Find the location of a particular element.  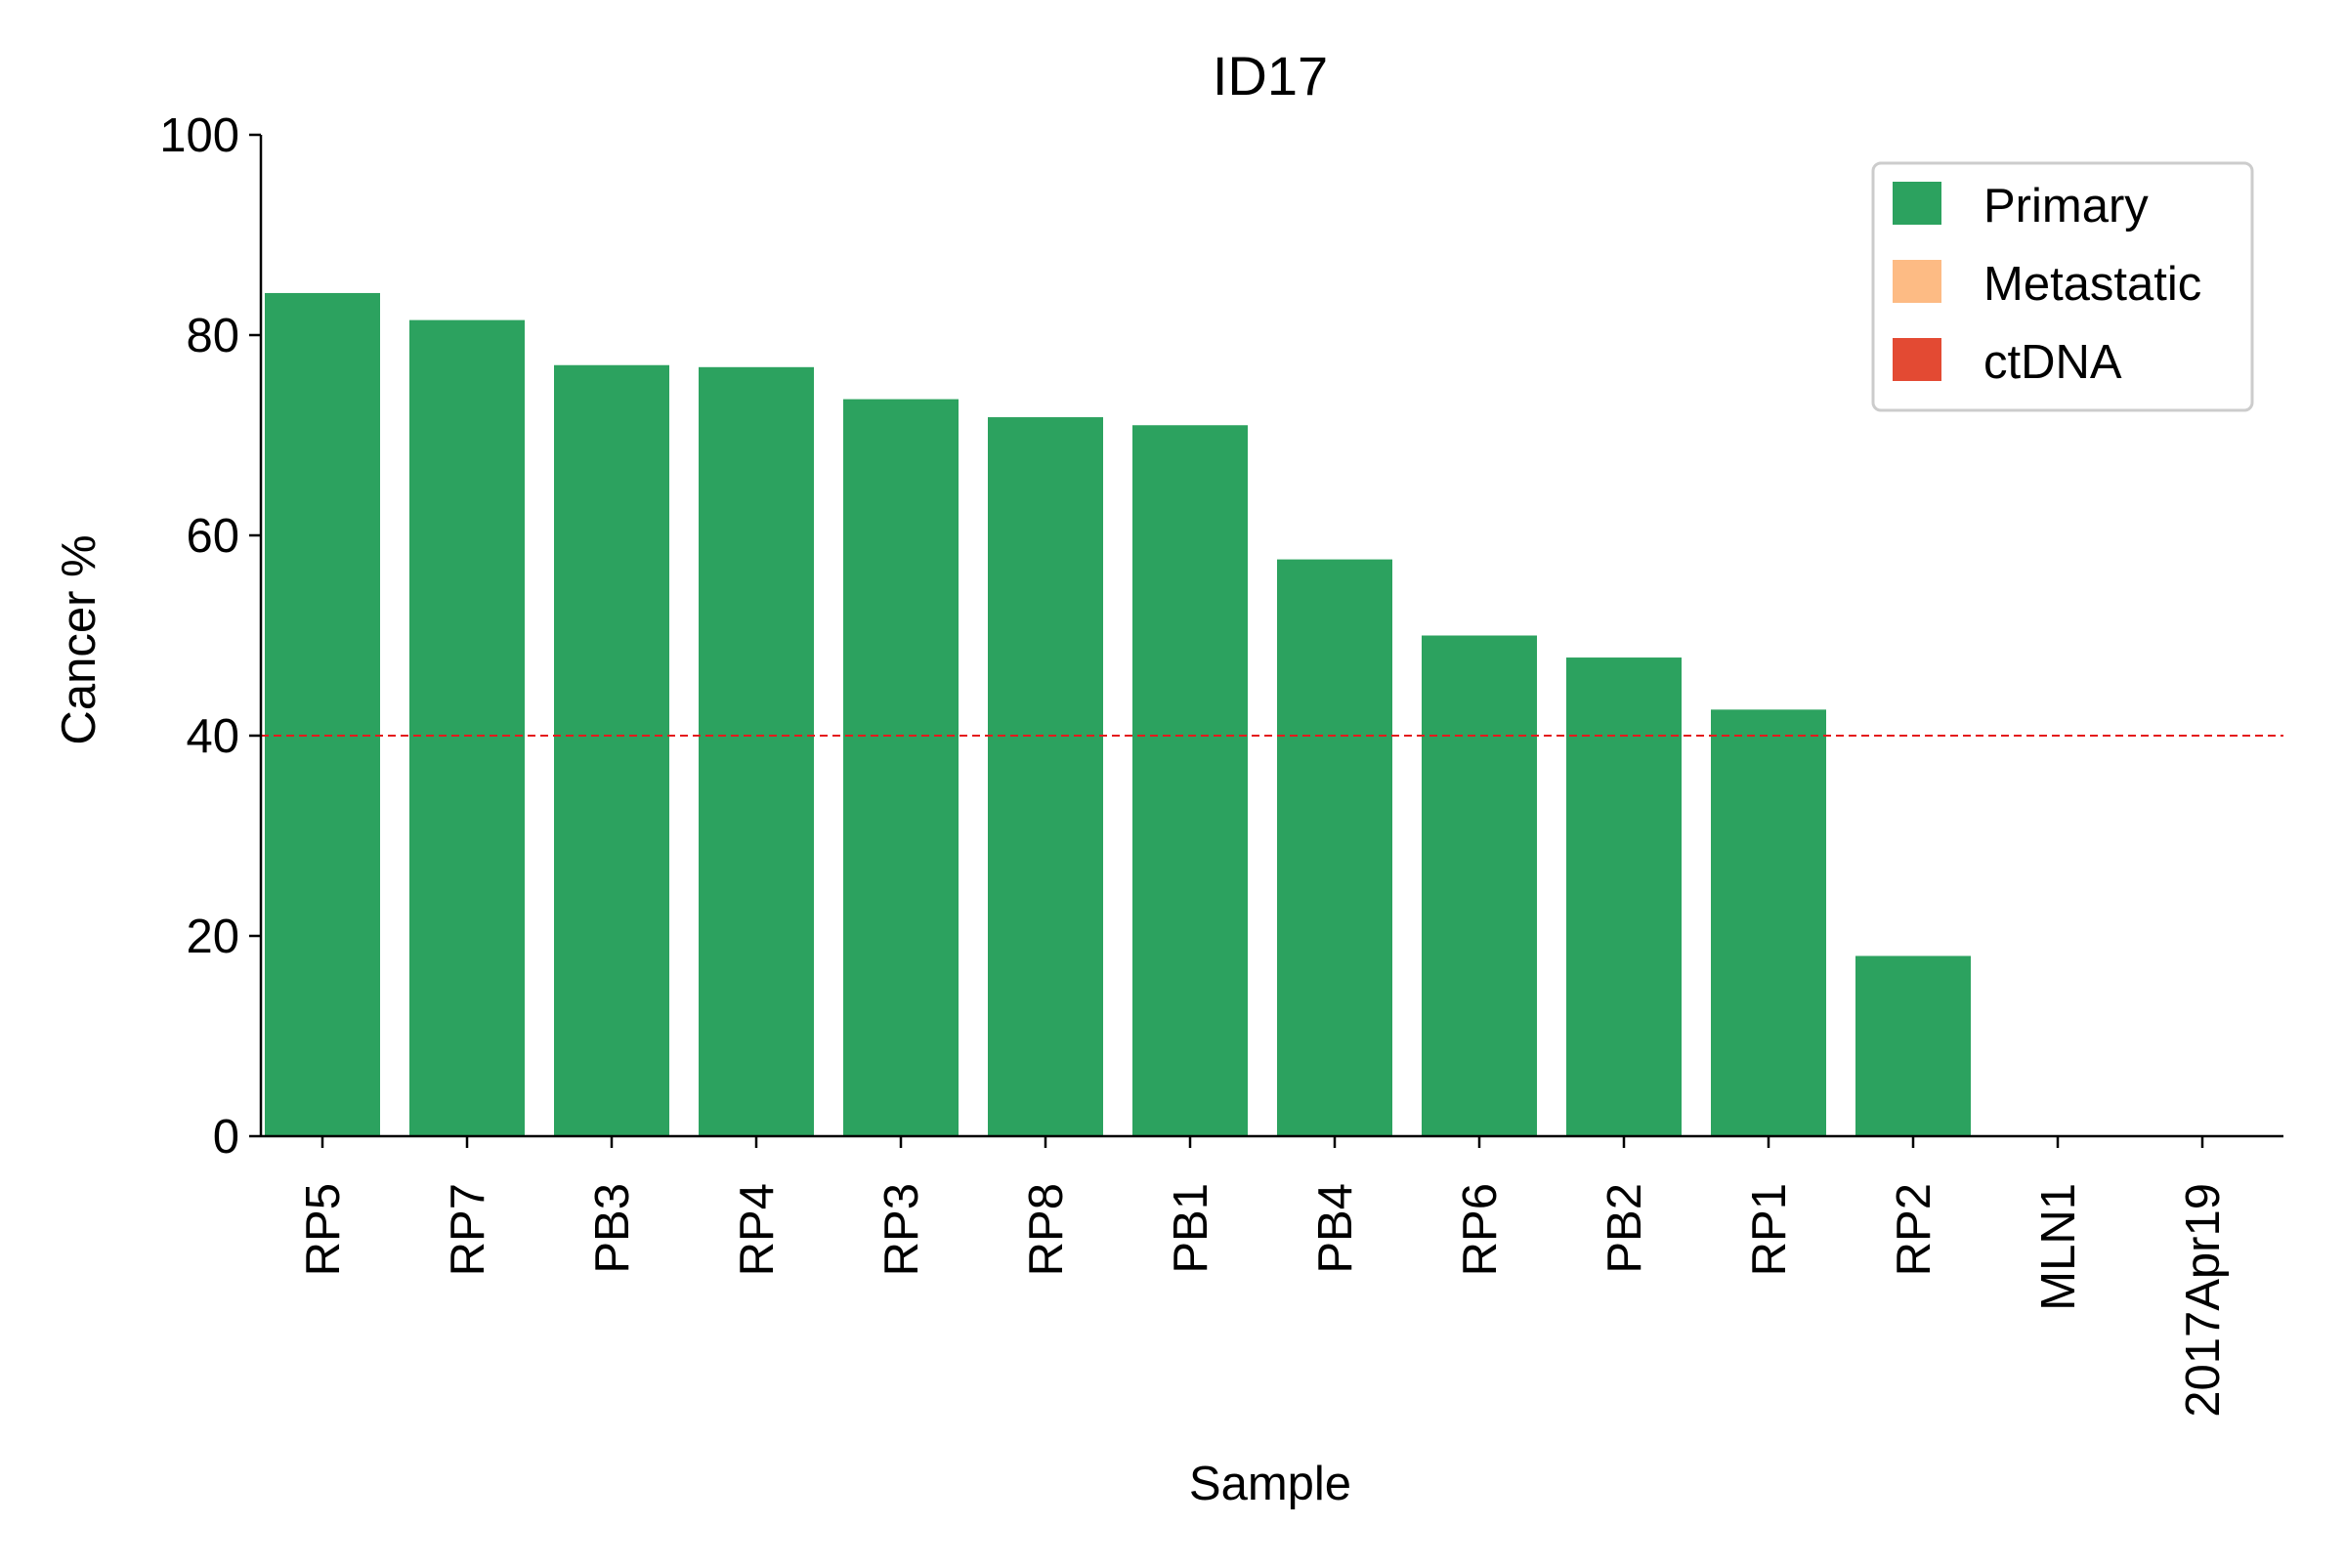

y-axis-label: Cancer % is located at coordinates (79, 639).